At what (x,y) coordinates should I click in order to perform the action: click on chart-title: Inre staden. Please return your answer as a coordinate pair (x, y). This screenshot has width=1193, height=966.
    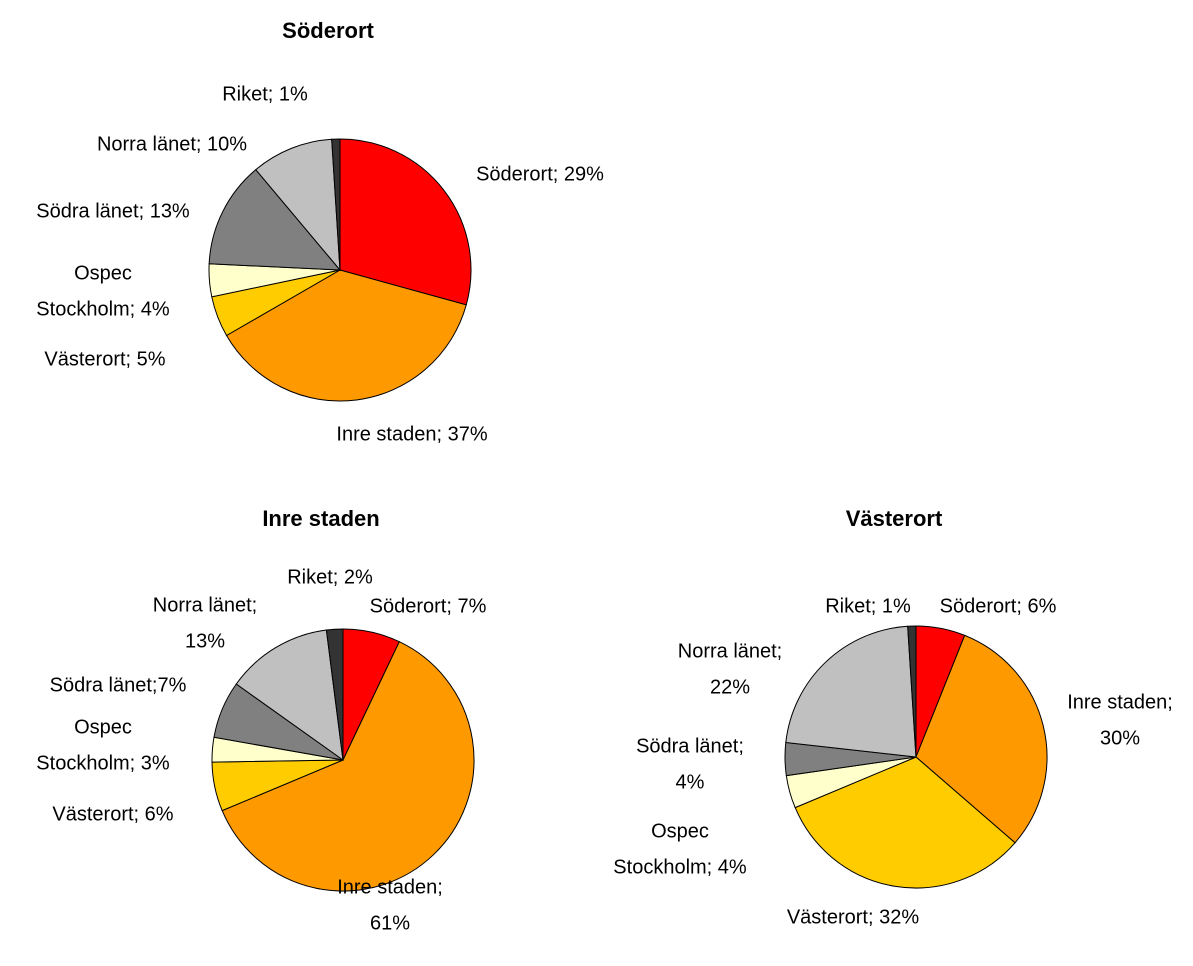
    Looking at the image, I should click on (320, 518).